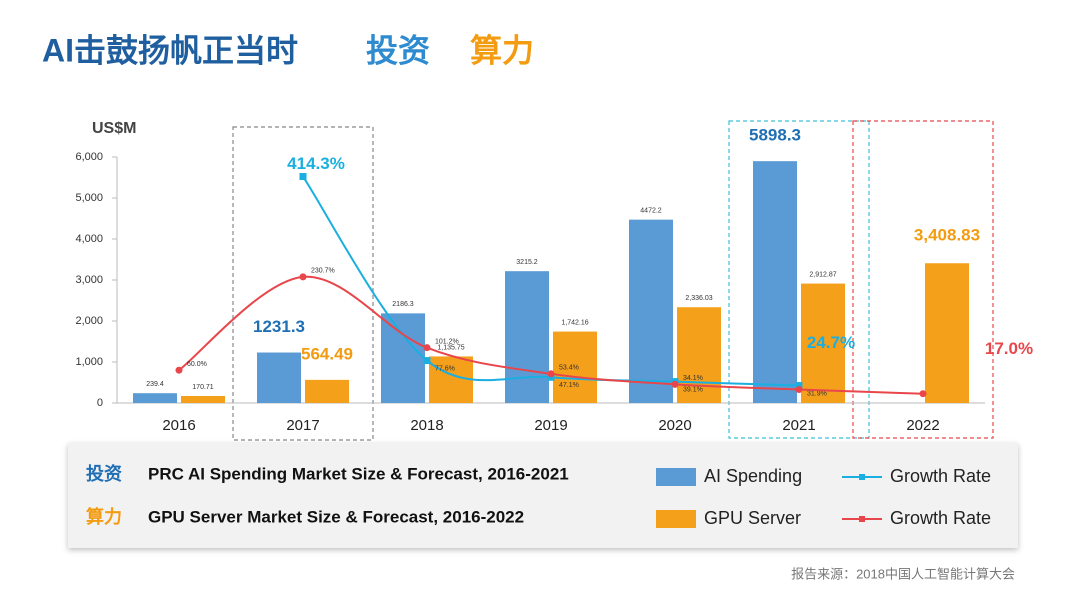 The image size is (1080, 605). What do you see at coordinates (197, 364) in the screenshot?
I see `data-label: 60.0%` at bounding box center [197, 364].